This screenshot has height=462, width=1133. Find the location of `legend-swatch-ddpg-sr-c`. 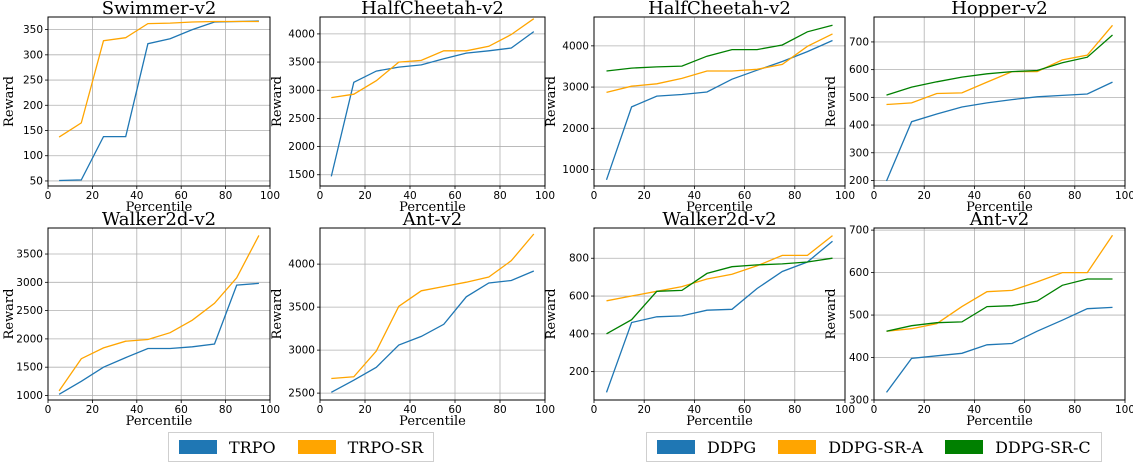

legend-swatch-ddpg-sr-c is located at coordinates (964, 447).